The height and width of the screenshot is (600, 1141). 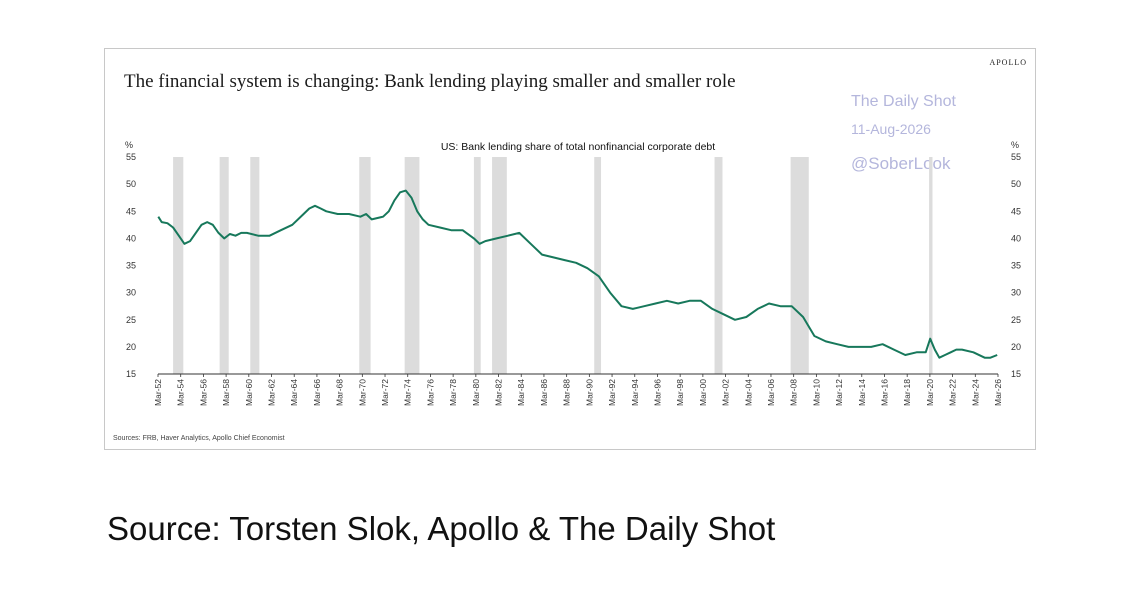 What do you see at coordinates (1016, 238) in the screenshot?
I see `y-tick-label-right: 40` at bounding box center [1016, 238].